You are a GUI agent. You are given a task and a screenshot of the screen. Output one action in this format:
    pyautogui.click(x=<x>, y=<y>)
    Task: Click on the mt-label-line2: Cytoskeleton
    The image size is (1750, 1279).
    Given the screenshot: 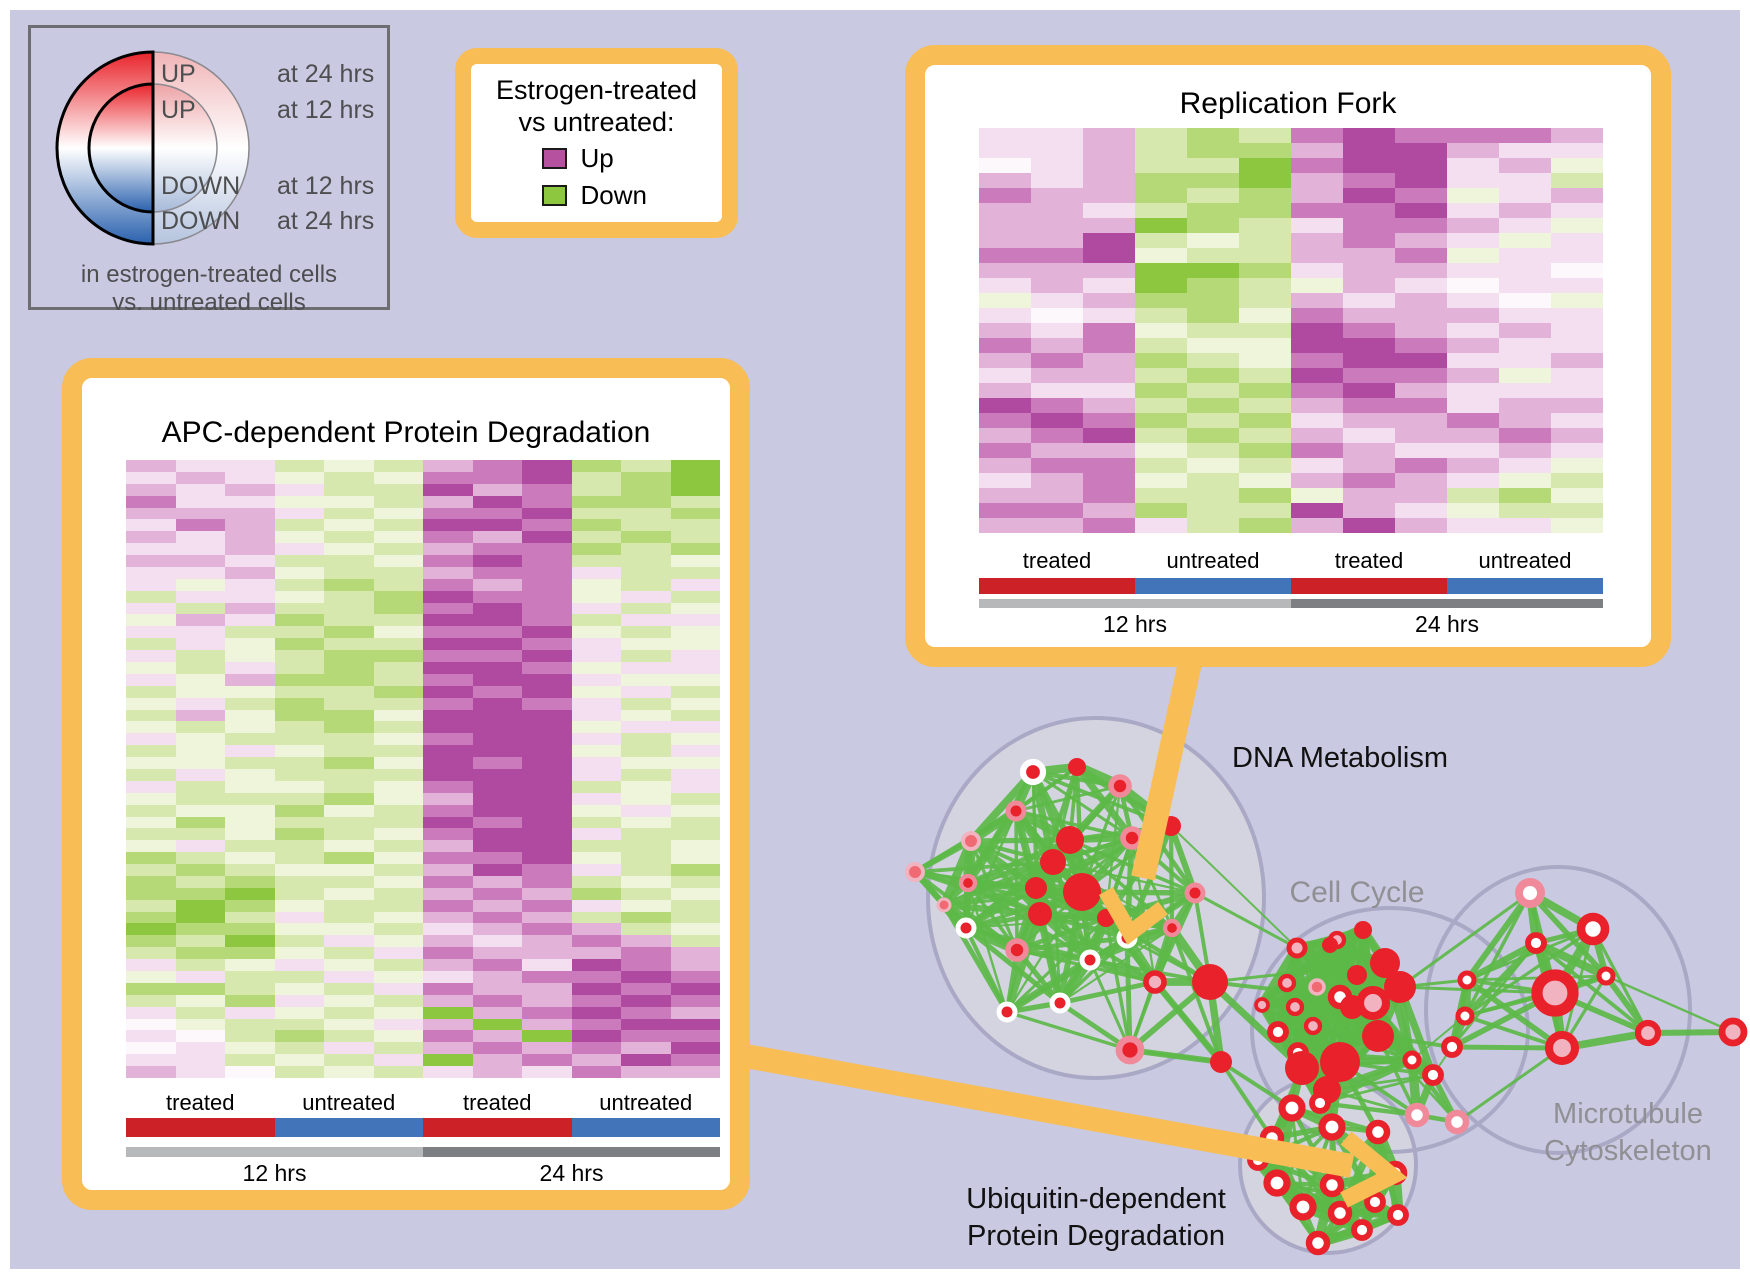 What is the action you would take?
    pyautogui.click(x=1628, y=1151)
    